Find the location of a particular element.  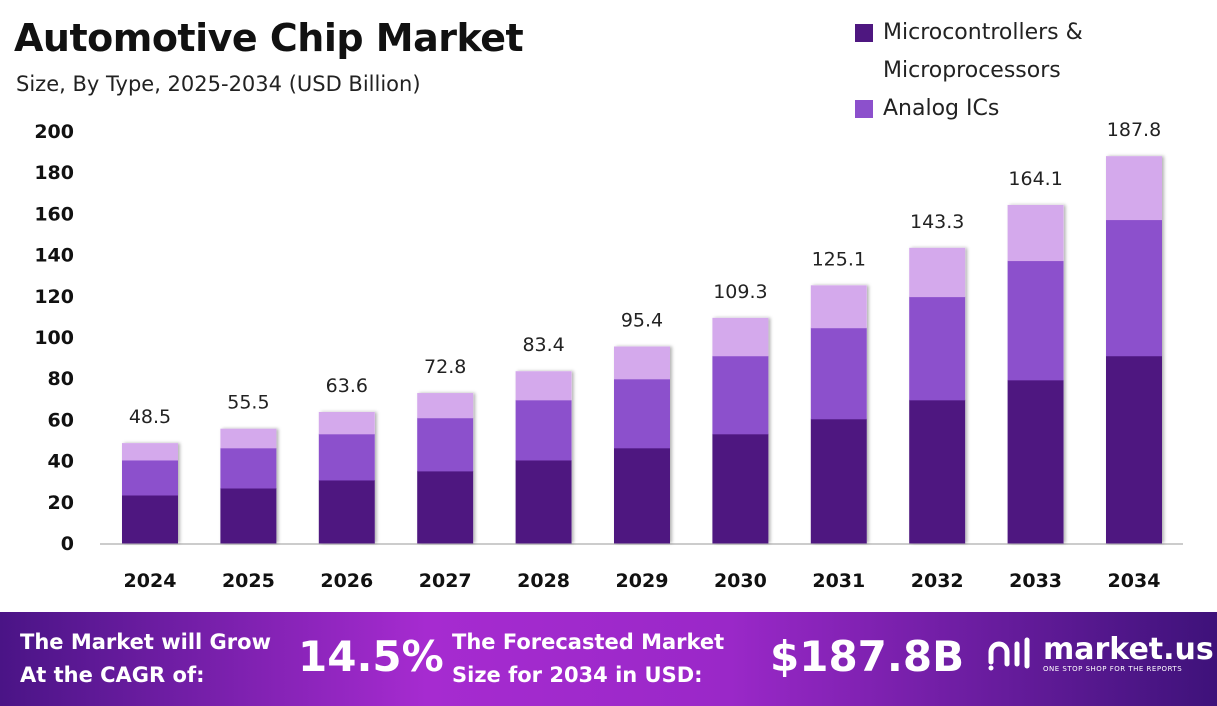

y-tick-label: 100 is located at coordinates (54, 338).